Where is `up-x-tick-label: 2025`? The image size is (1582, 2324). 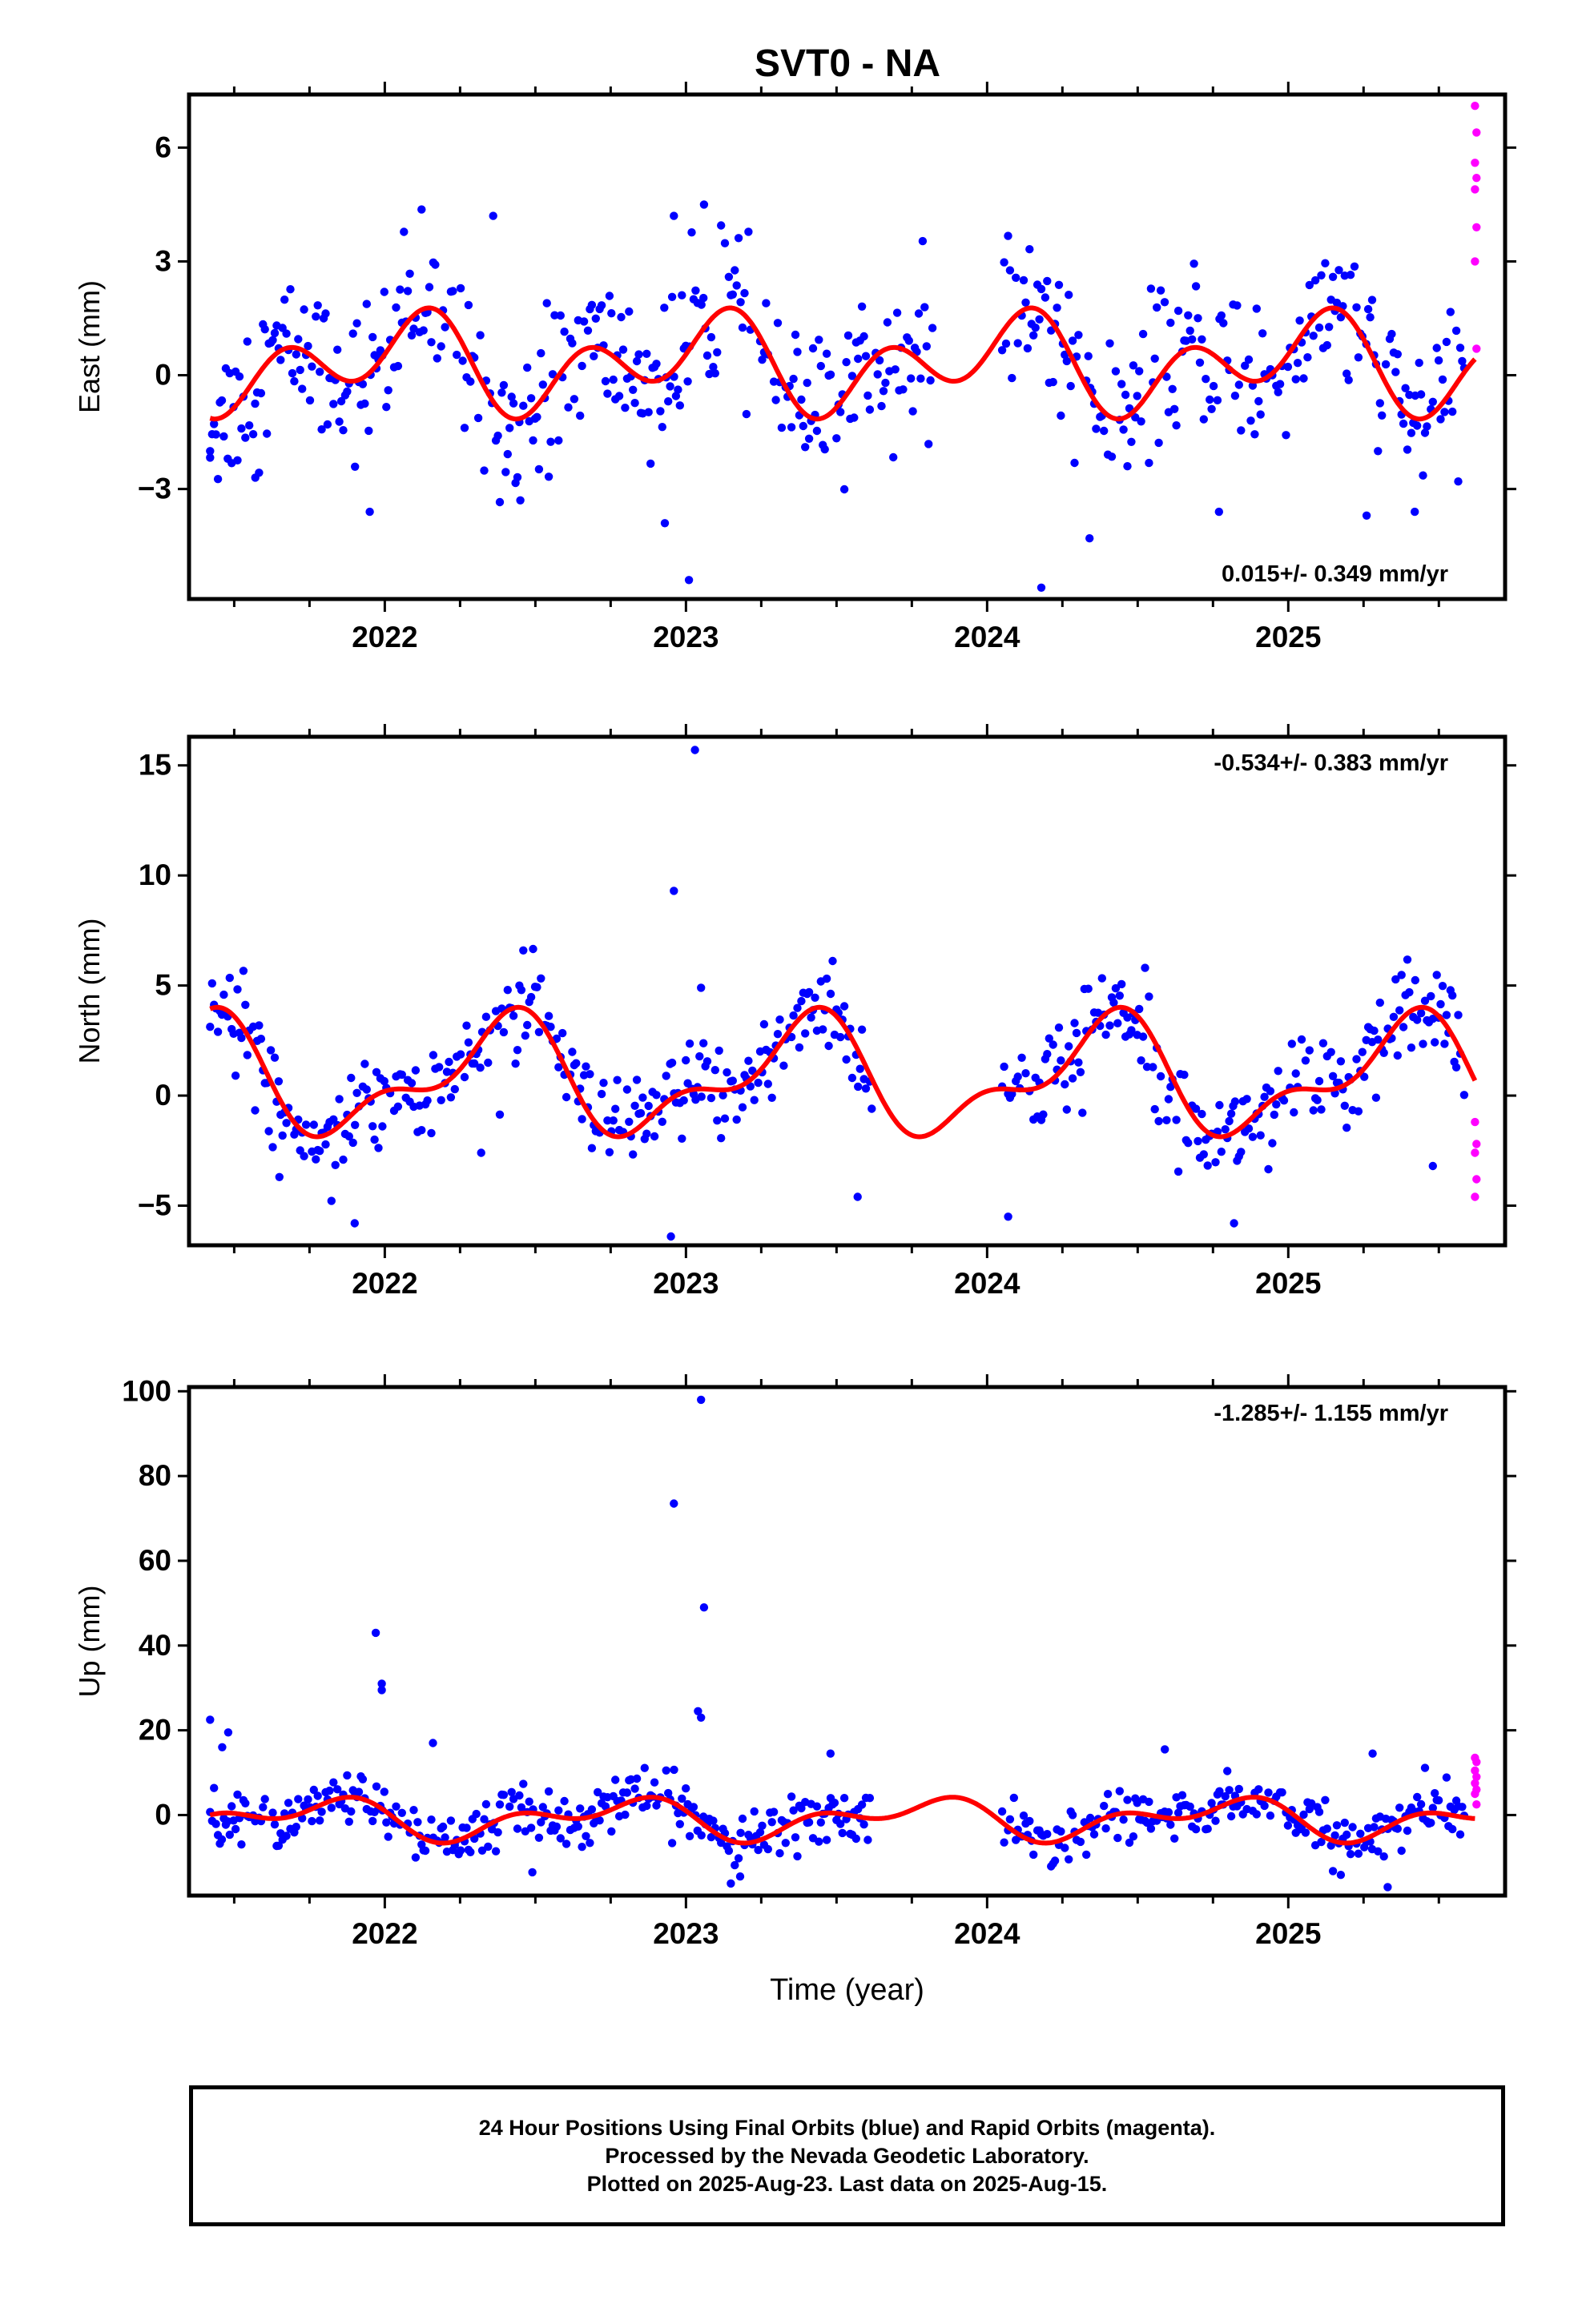 up-x-tick-label: 2025 is located at coordinates (1288, 1934).